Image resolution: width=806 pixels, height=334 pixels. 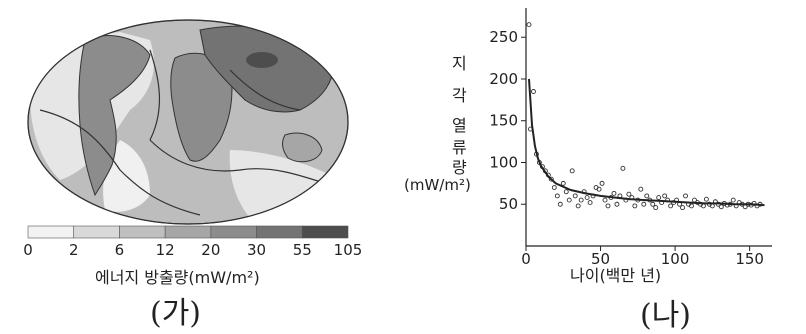 I want to click on y-label-char-4: 류, so click(x=459, y=147).